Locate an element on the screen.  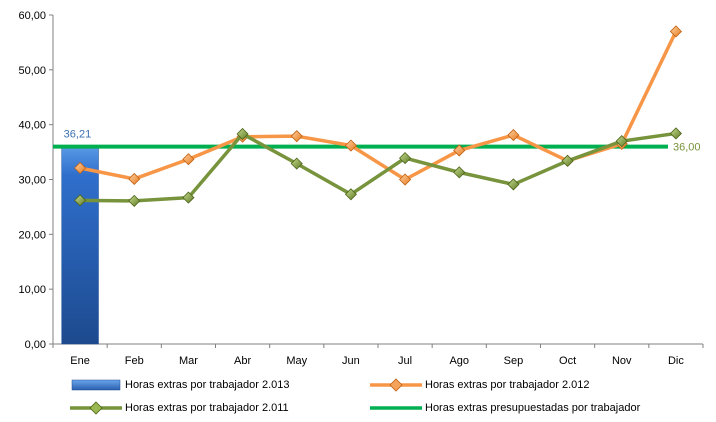
legend-key-line-2012 is located at coordinates (396, 385).